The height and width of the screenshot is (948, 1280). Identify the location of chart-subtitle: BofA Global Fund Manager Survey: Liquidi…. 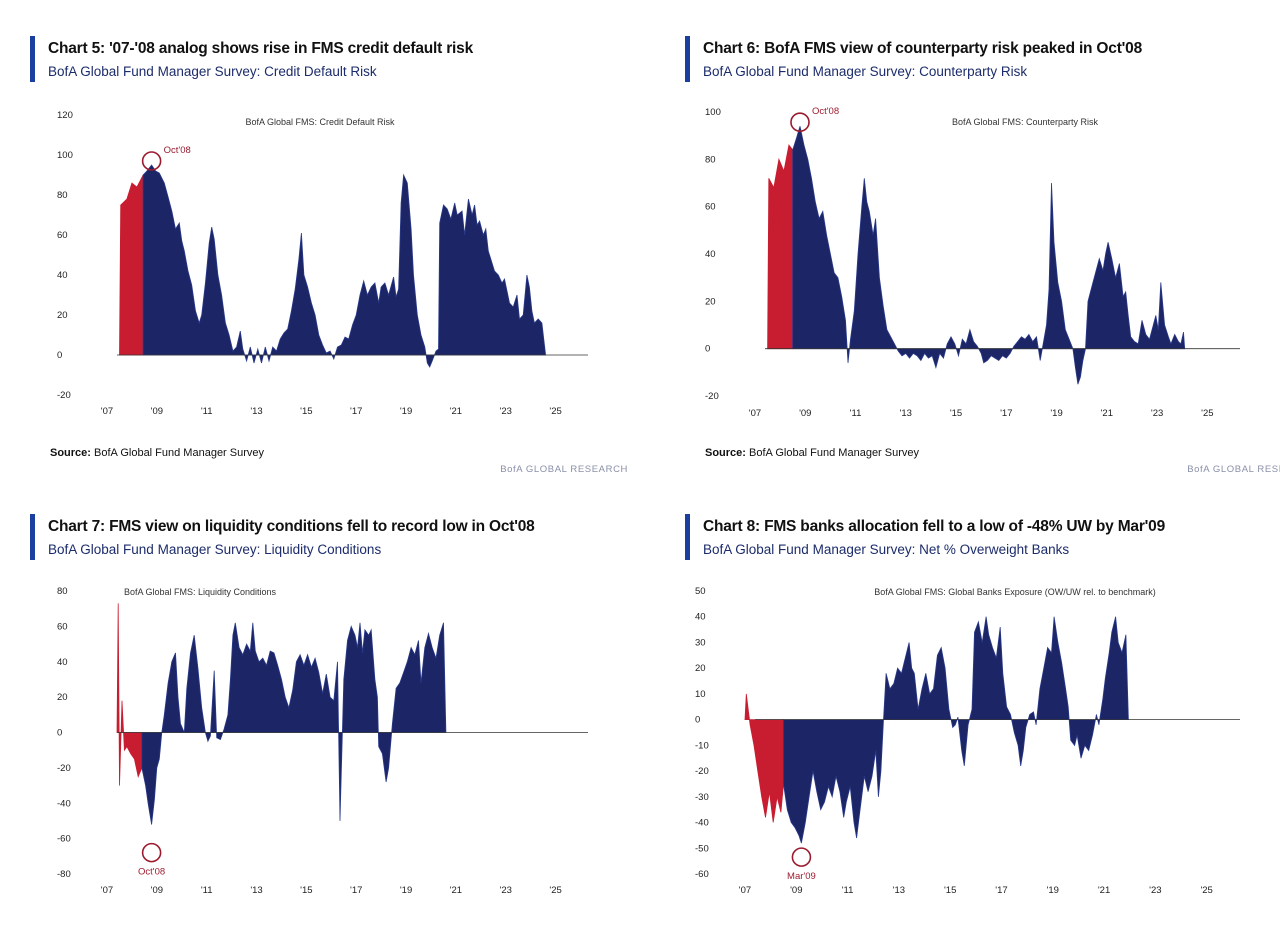
(215, 549).